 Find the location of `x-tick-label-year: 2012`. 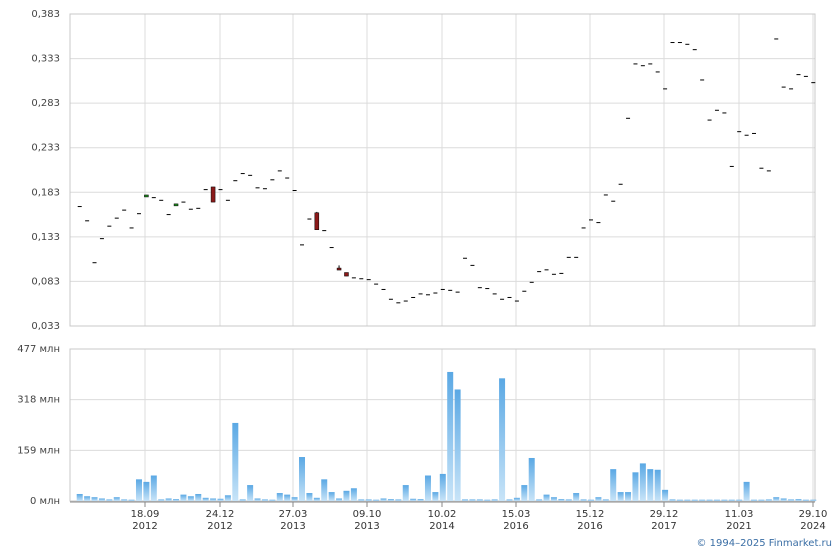

x-tick-label-year: 2012 is located at coordinates (144, 526).